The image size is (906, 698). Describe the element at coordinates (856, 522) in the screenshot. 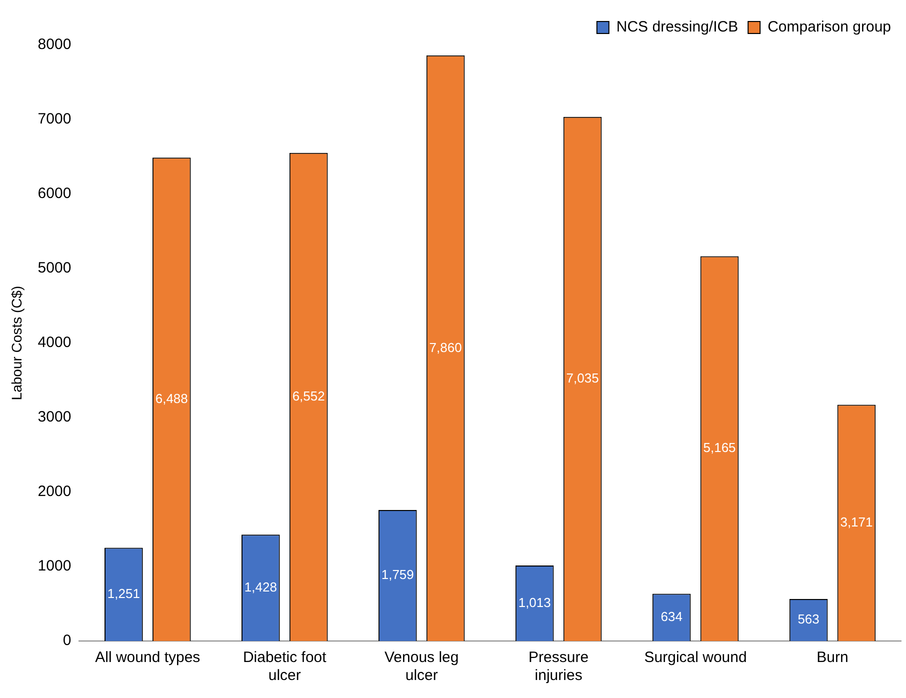

I see `data-label: 3,171` at that location.